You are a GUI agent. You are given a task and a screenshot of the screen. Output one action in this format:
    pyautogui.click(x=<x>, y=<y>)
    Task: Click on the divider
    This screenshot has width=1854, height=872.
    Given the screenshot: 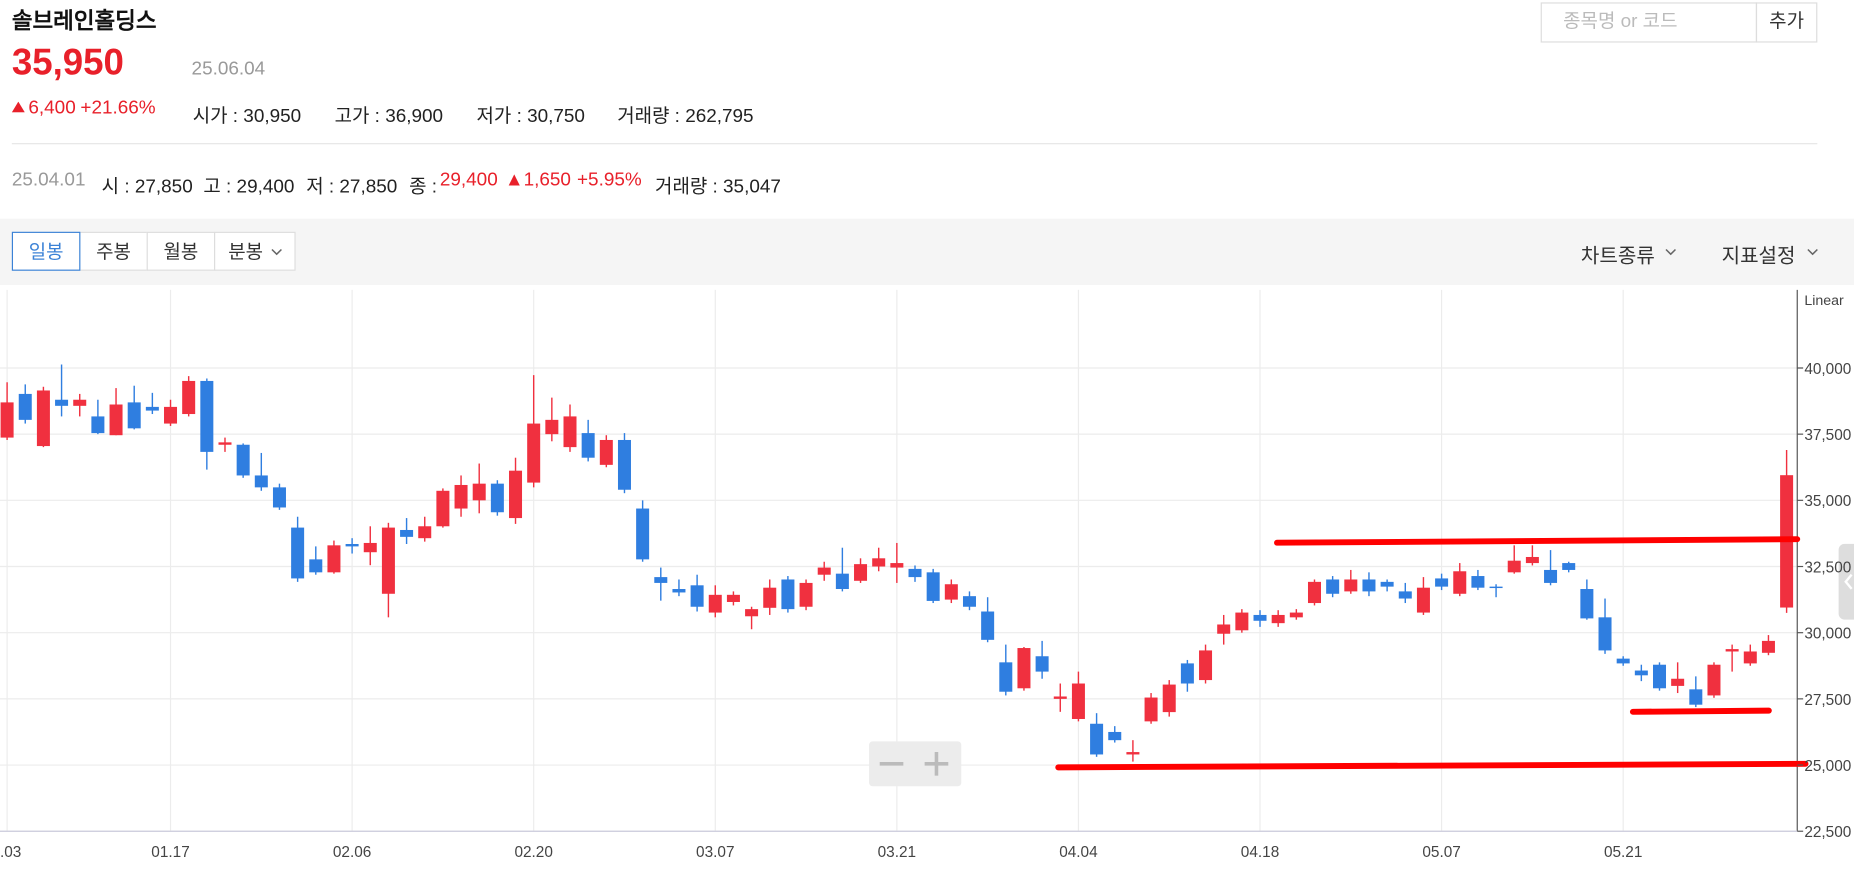 What is the action you would take?
    pyautogui.click(x=914, y=144)
    